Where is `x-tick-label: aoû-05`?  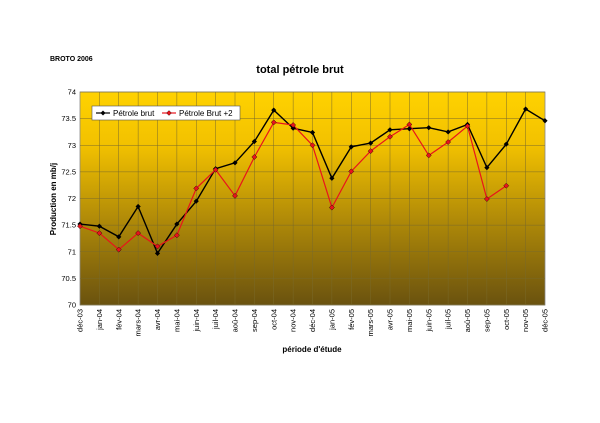
x-tick-label: aoû-05 is located at coordinates (467, 320).